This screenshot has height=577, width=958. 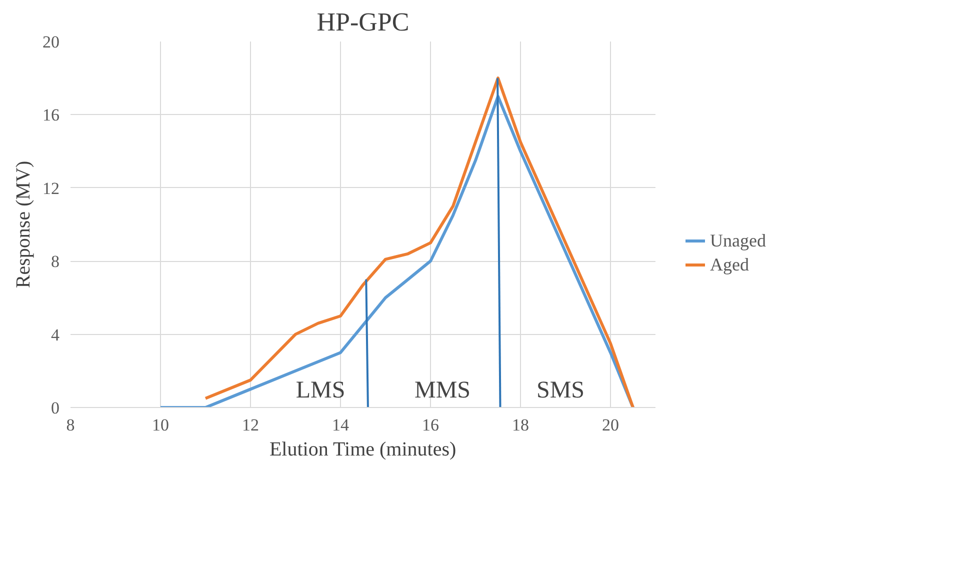 I want to click on annotation: MMS, so click(x=442, y=391).